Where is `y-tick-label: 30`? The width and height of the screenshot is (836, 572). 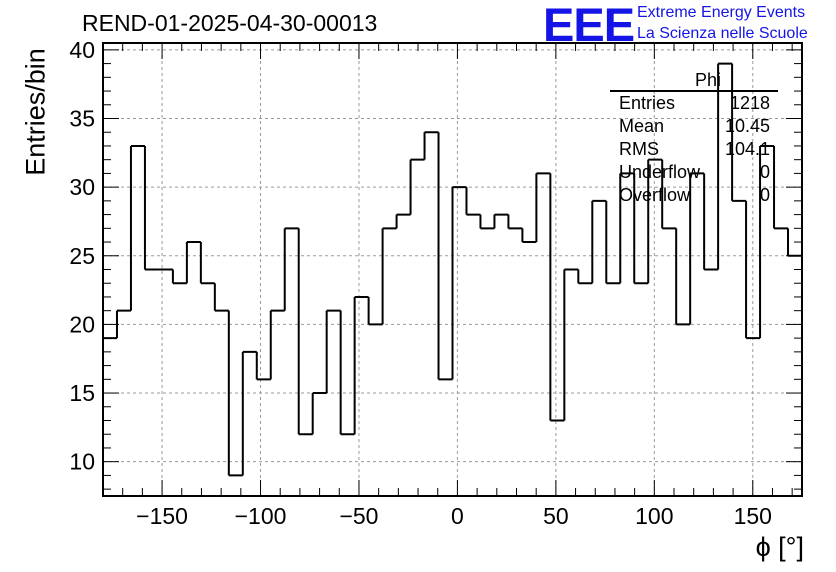
y-tick-label: 30 is located at coordinates (82, 187).